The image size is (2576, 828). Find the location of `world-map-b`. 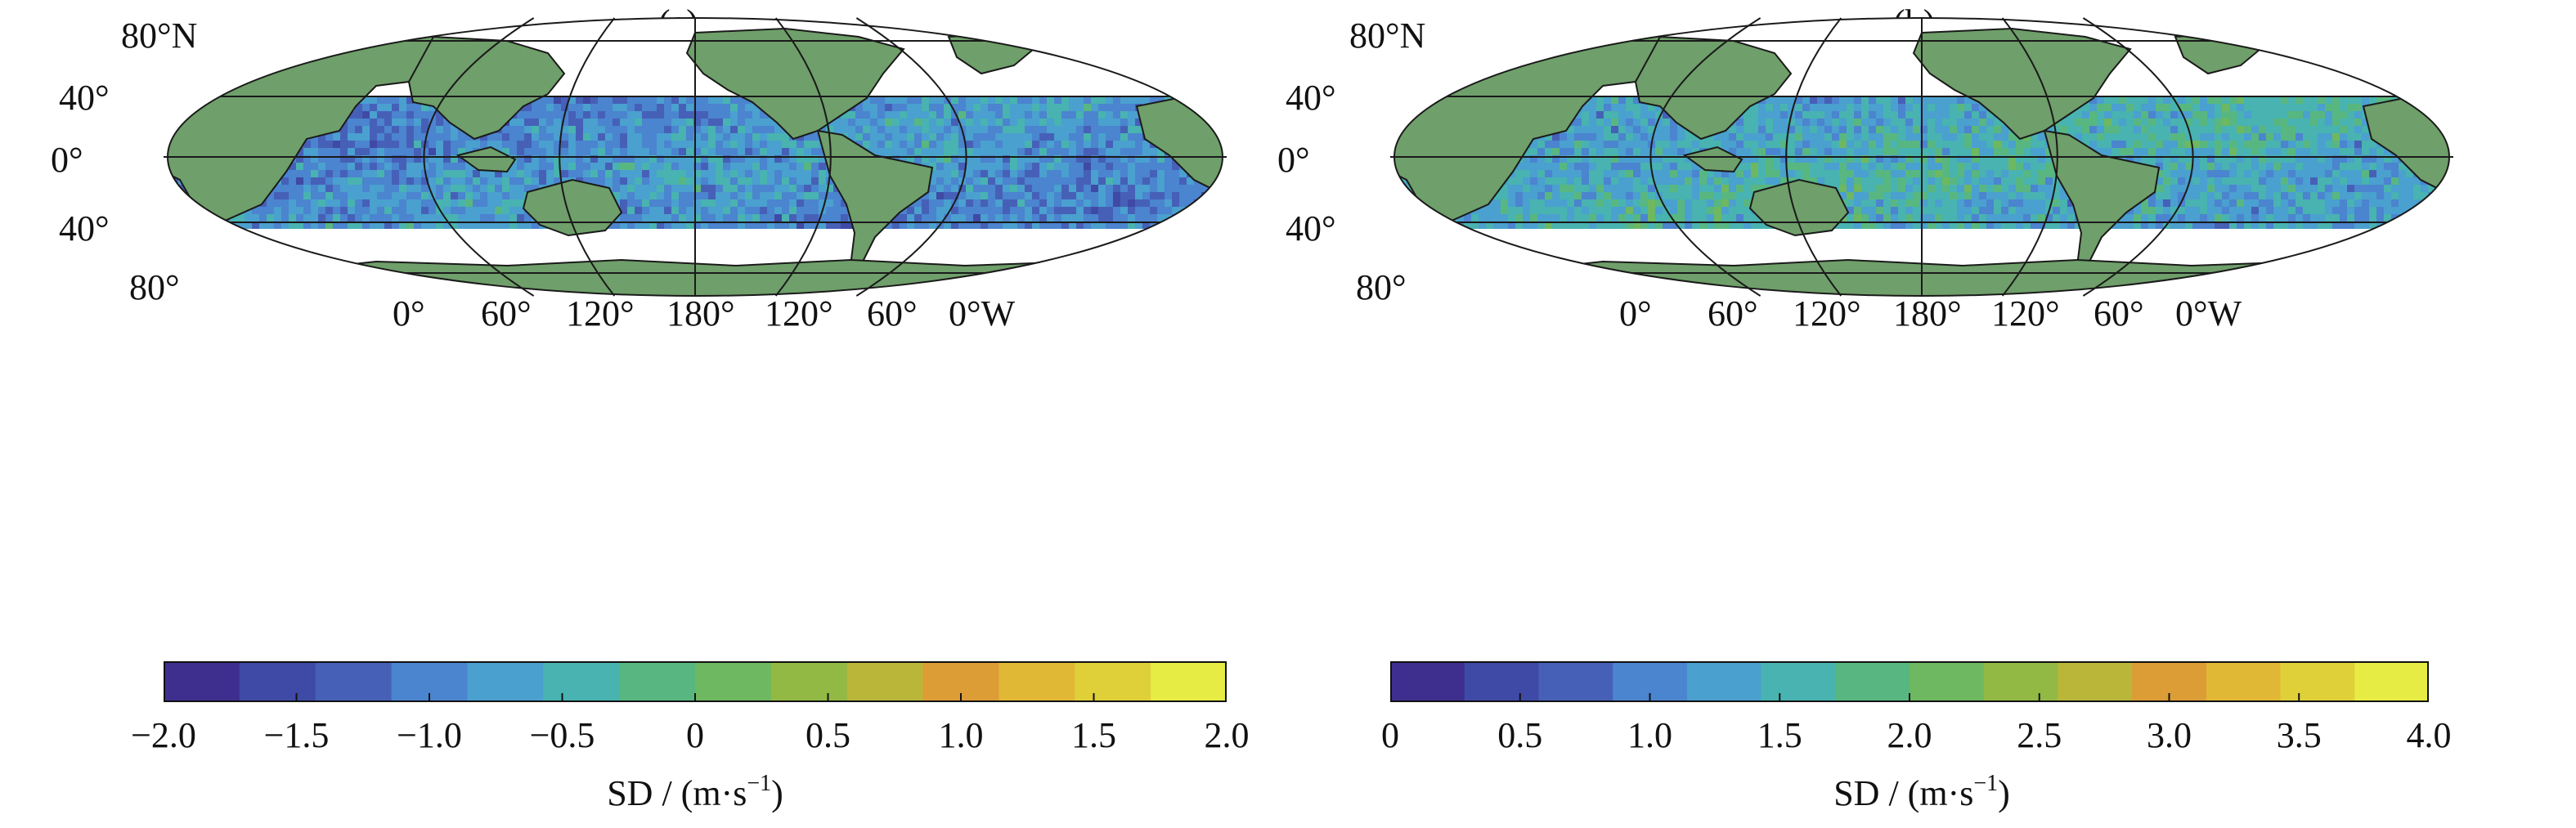

world-map-b is located at coordinates (1921, 157).